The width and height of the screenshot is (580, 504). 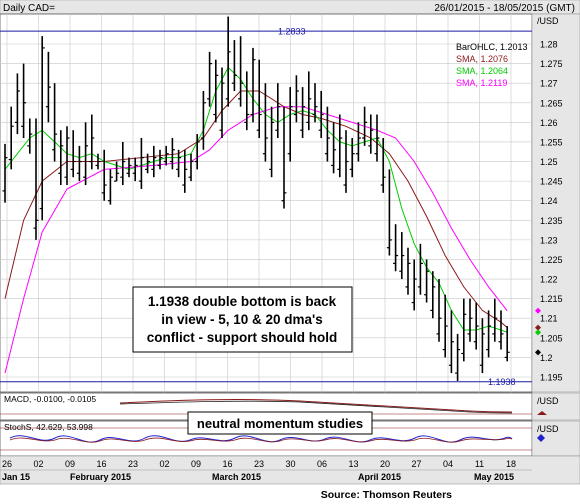 What do you see at coordinates (546, 358) in the screenshot?
I see `y-tick-label: 1.2` at bounding box center [546, 358].